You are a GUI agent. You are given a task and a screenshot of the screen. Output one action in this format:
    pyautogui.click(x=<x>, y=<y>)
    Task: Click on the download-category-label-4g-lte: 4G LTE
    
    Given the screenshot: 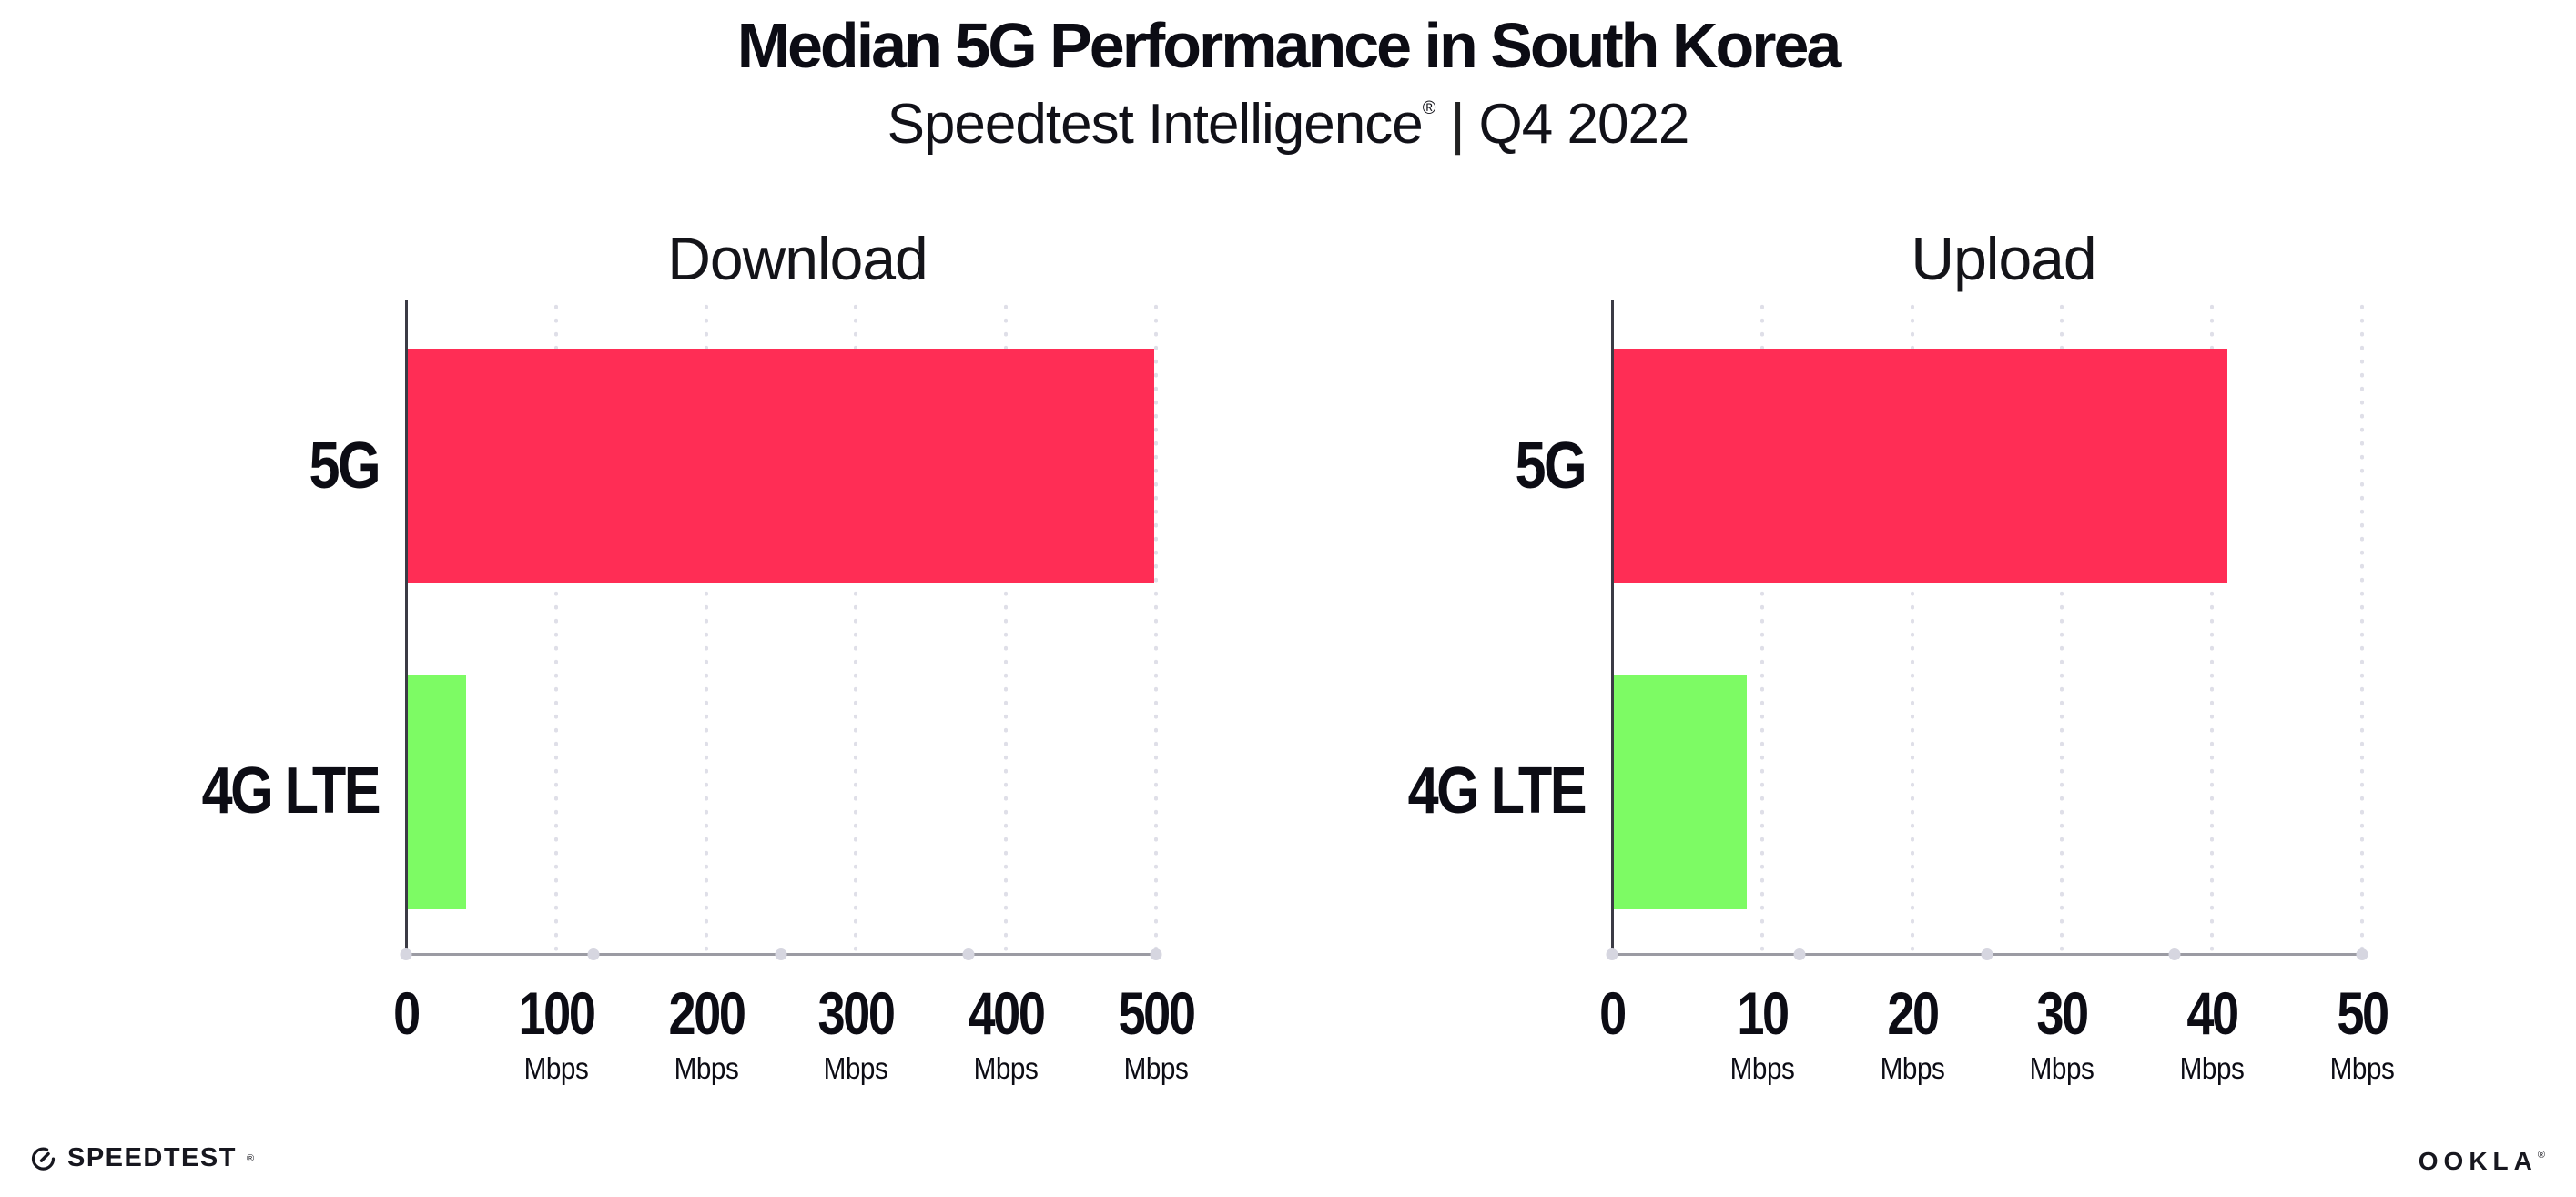 What is the action you would take?
    pyautogui.click(x=291, y=791)
    